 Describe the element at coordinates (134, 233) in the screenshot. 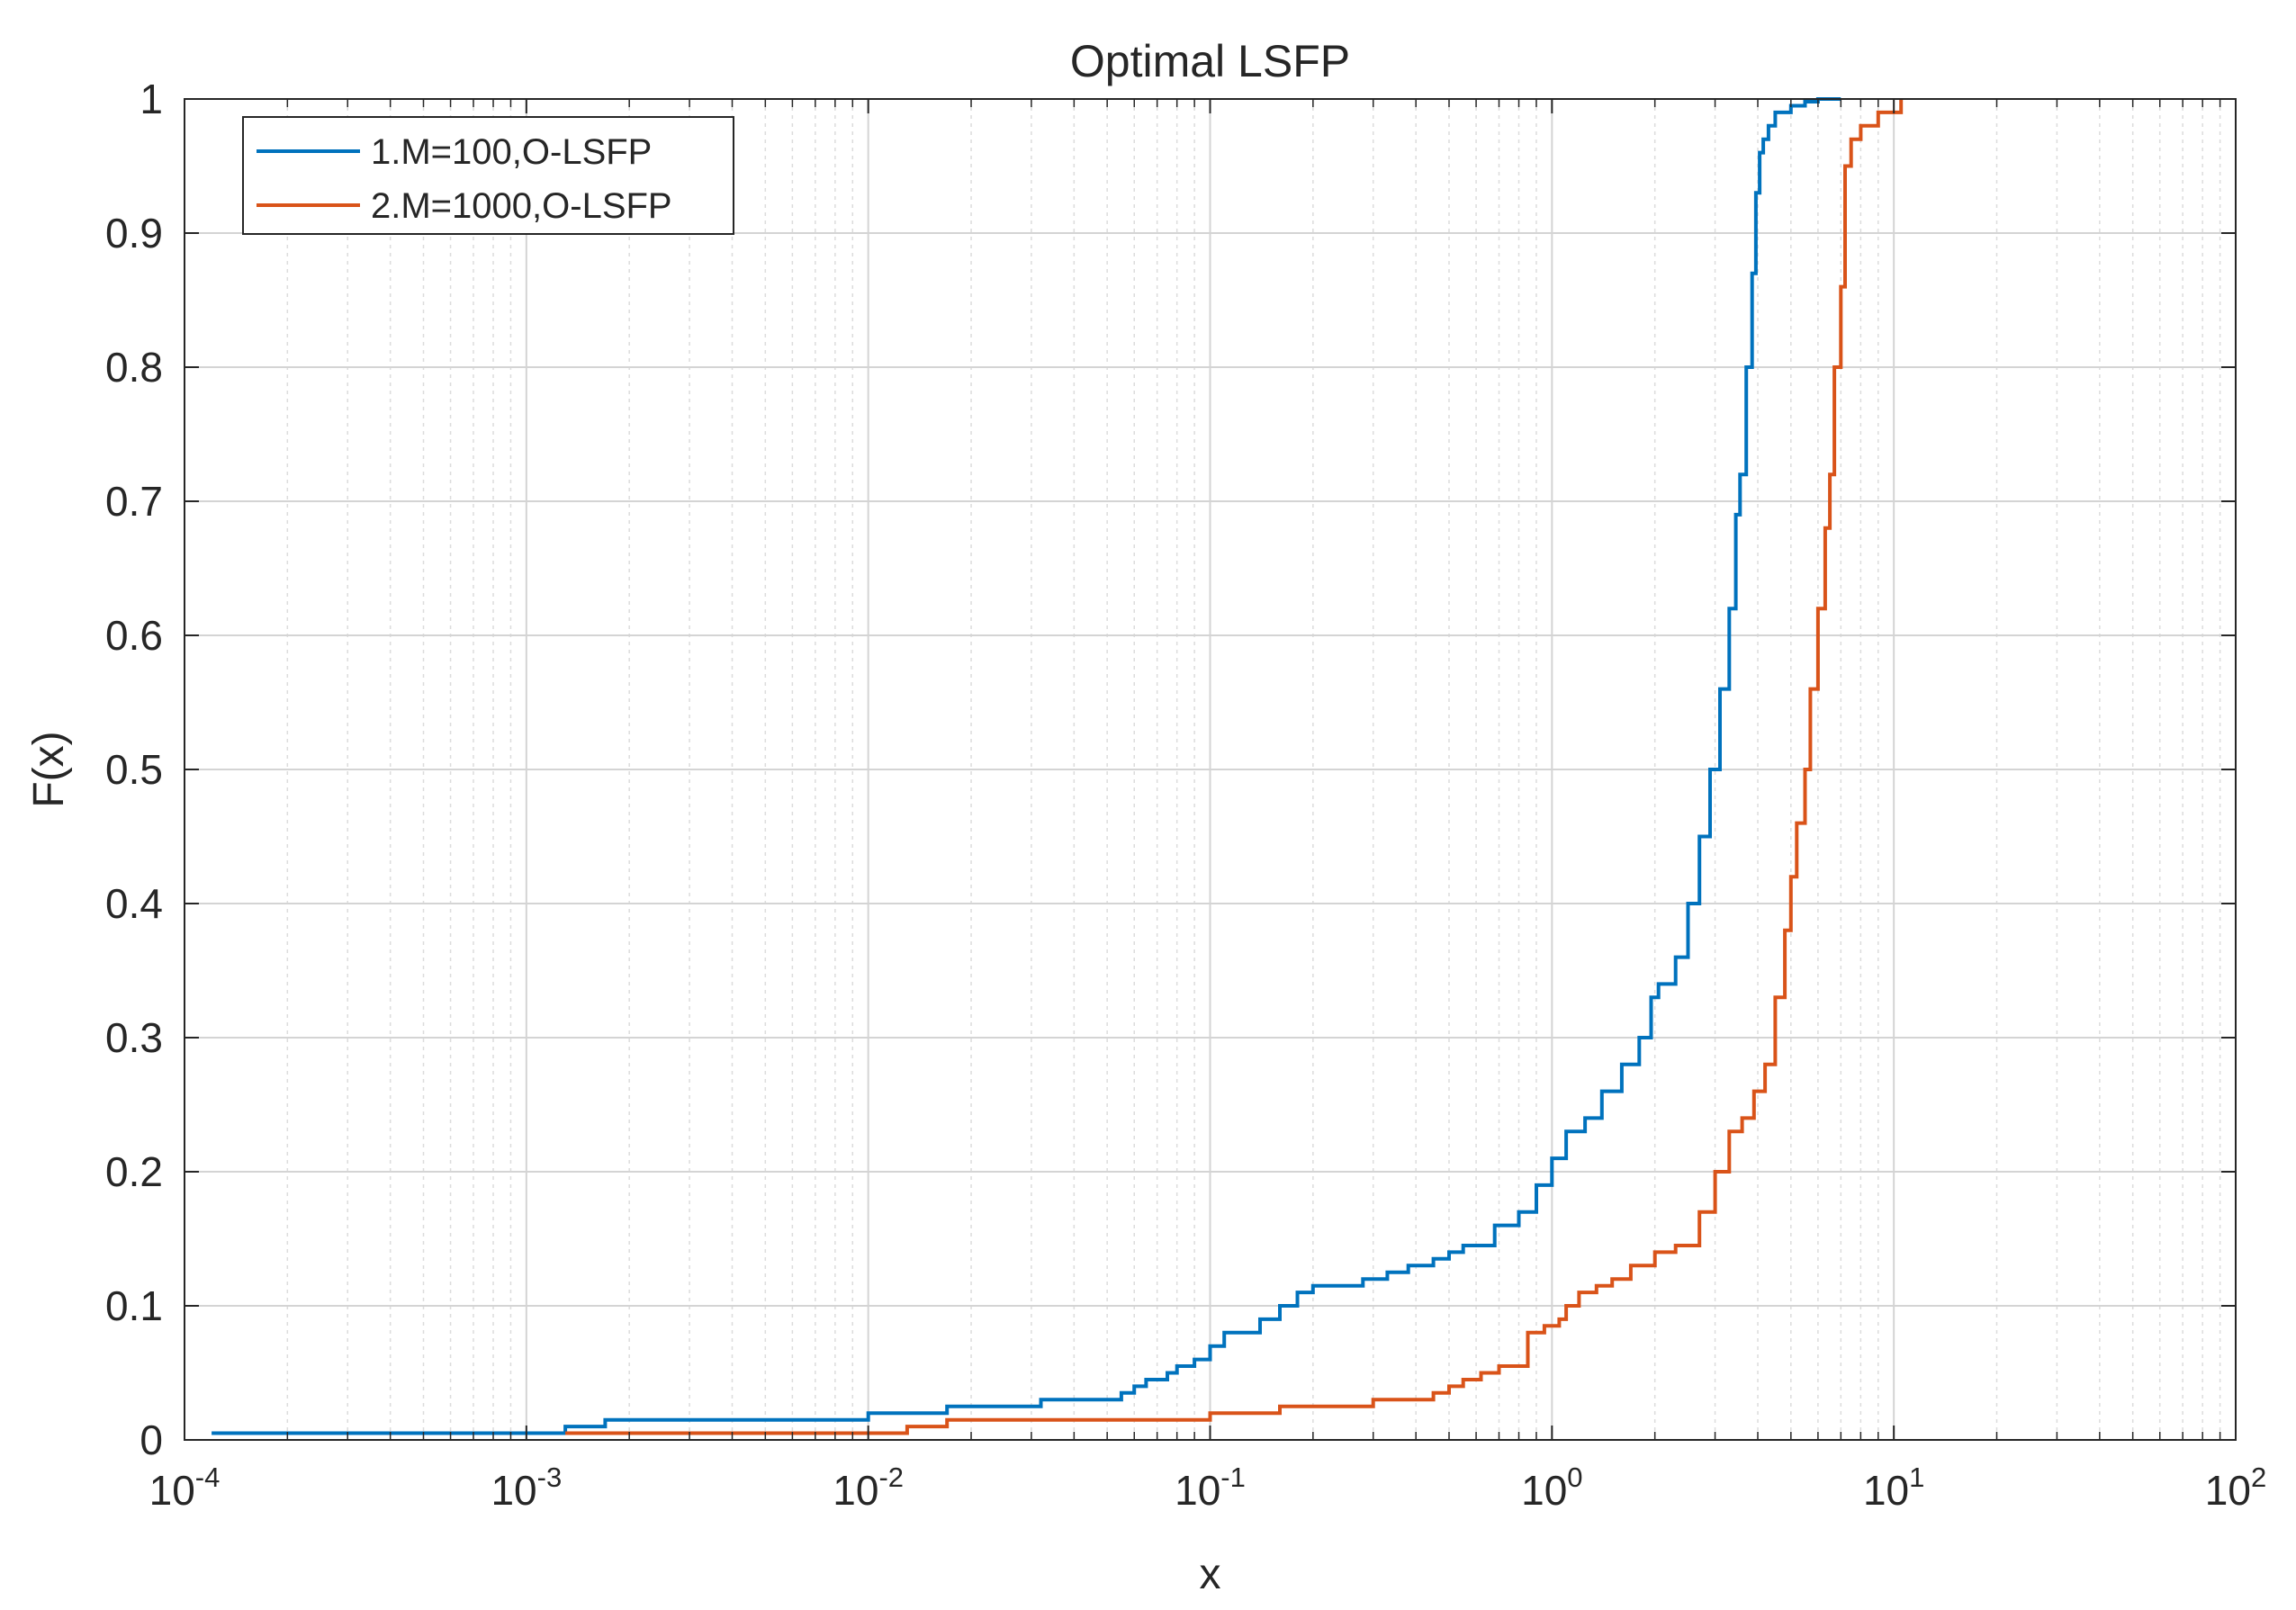

I see `y-tick-label: 0.9` at that location.